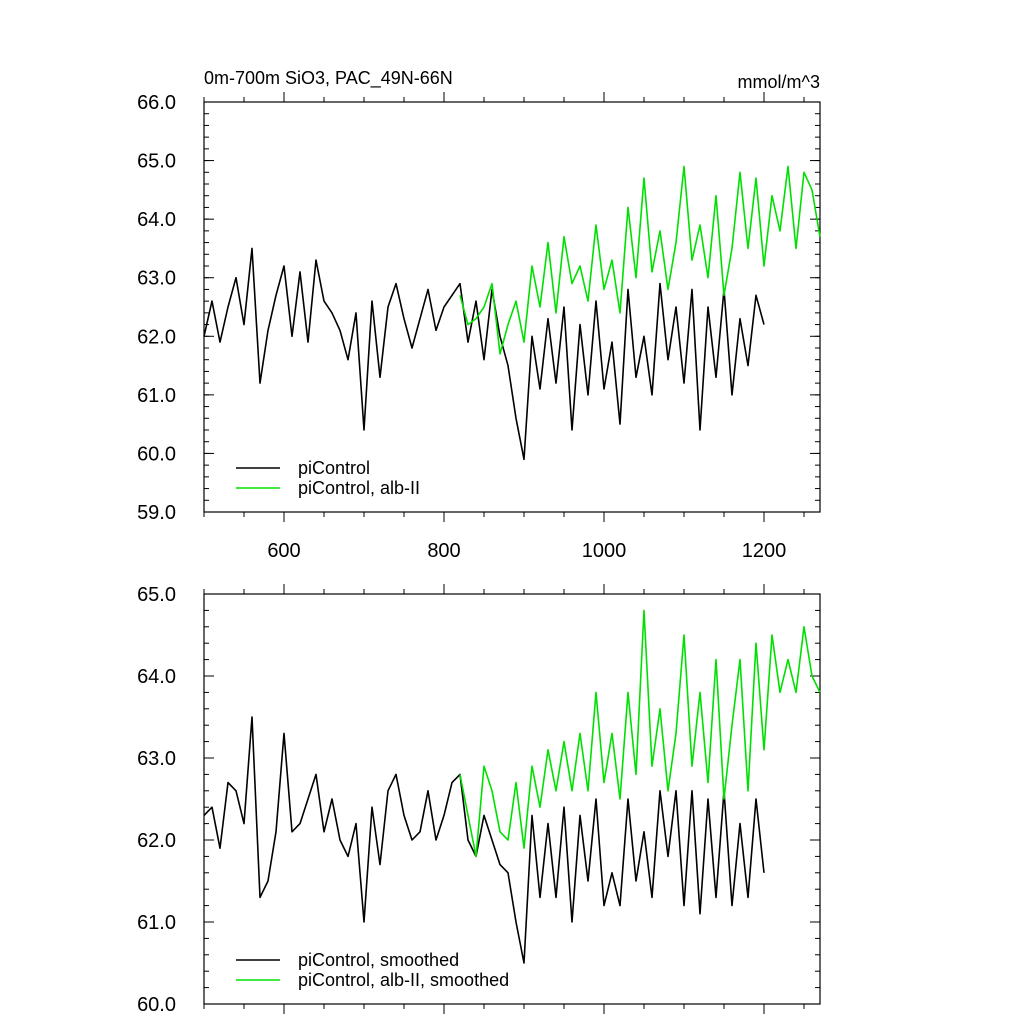  Describe the element at coordinates (443, 551) in the screenshot. I see `x-tick-label: 800` at that location.